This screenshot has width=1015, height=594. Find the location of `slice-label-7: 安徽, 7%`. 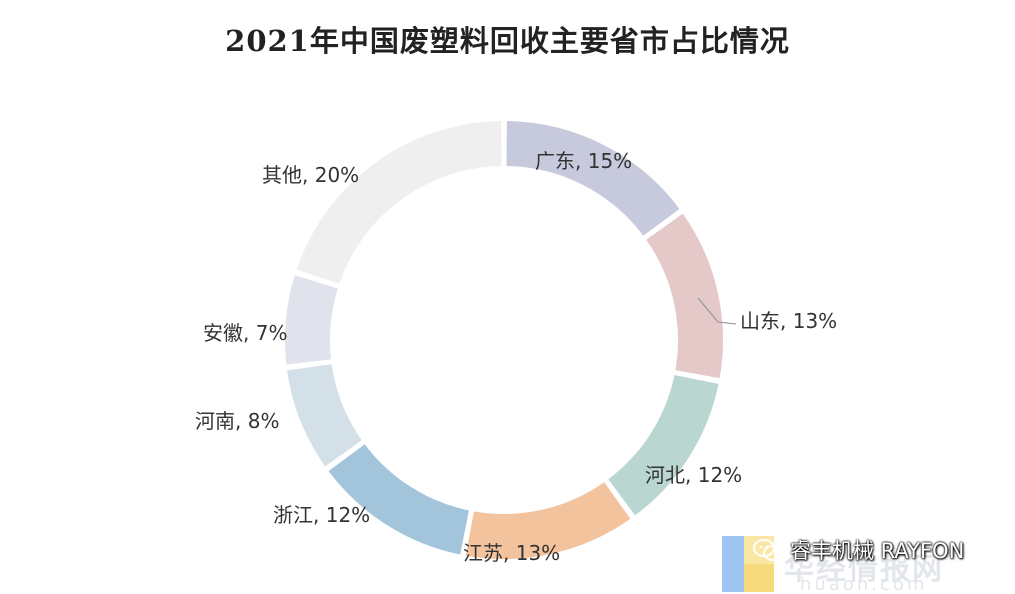

slice-label-7: 安徽, 7% is located at coordinates (245, 333).